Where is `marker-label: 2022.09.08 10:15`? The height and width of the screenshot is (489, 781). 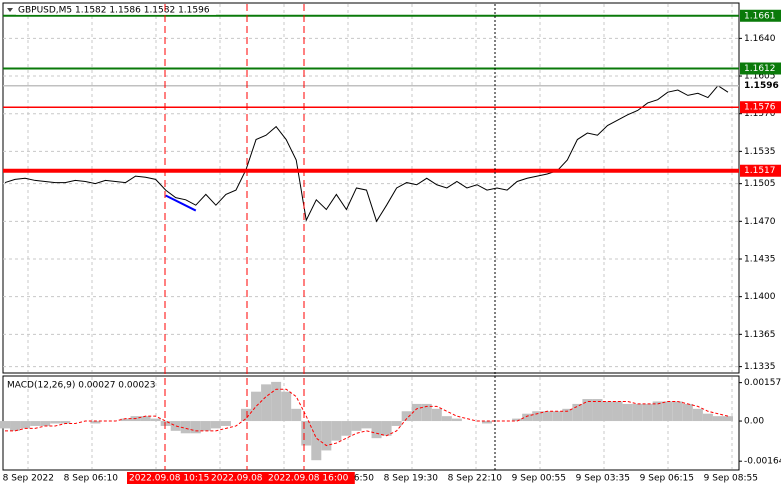
marker-label: 2022.09.08 10:15 is located at coordinates (169, 479).